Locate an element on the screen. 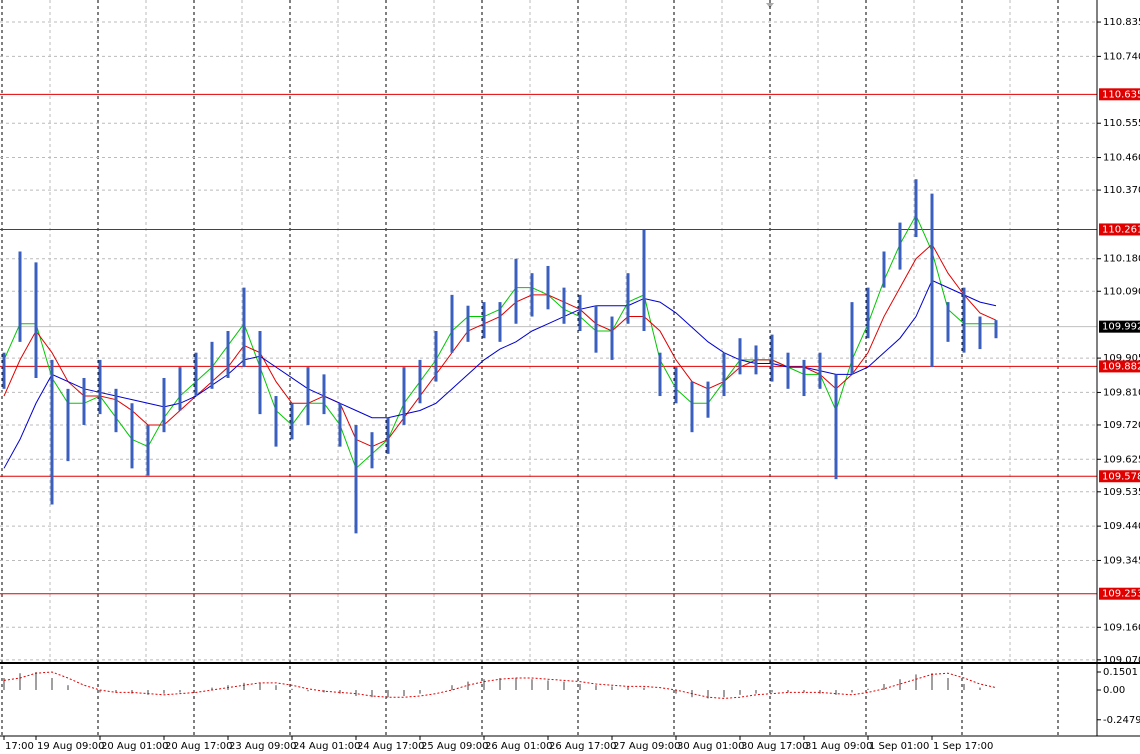 The height and width of the screenshot is (754, 1140). x-tick-label: 23 Aug 09:00 is located at coordinates (262, 746).